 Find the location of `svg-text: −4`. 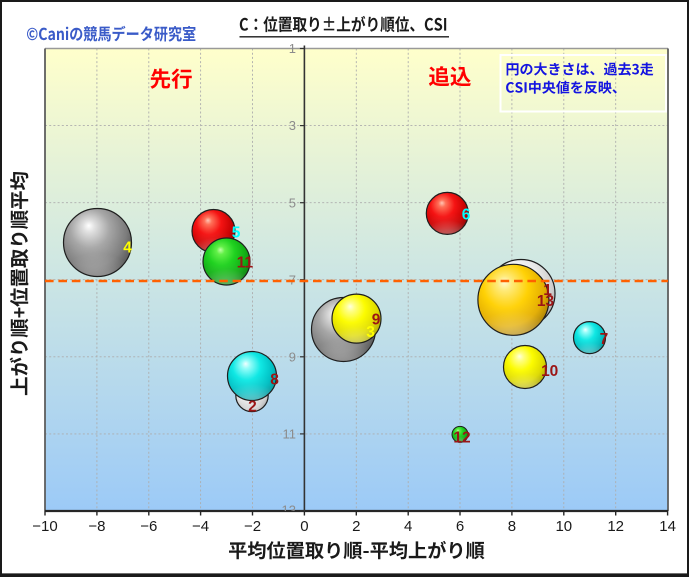

svg-text: −4 is located at coordinates (200, 526).